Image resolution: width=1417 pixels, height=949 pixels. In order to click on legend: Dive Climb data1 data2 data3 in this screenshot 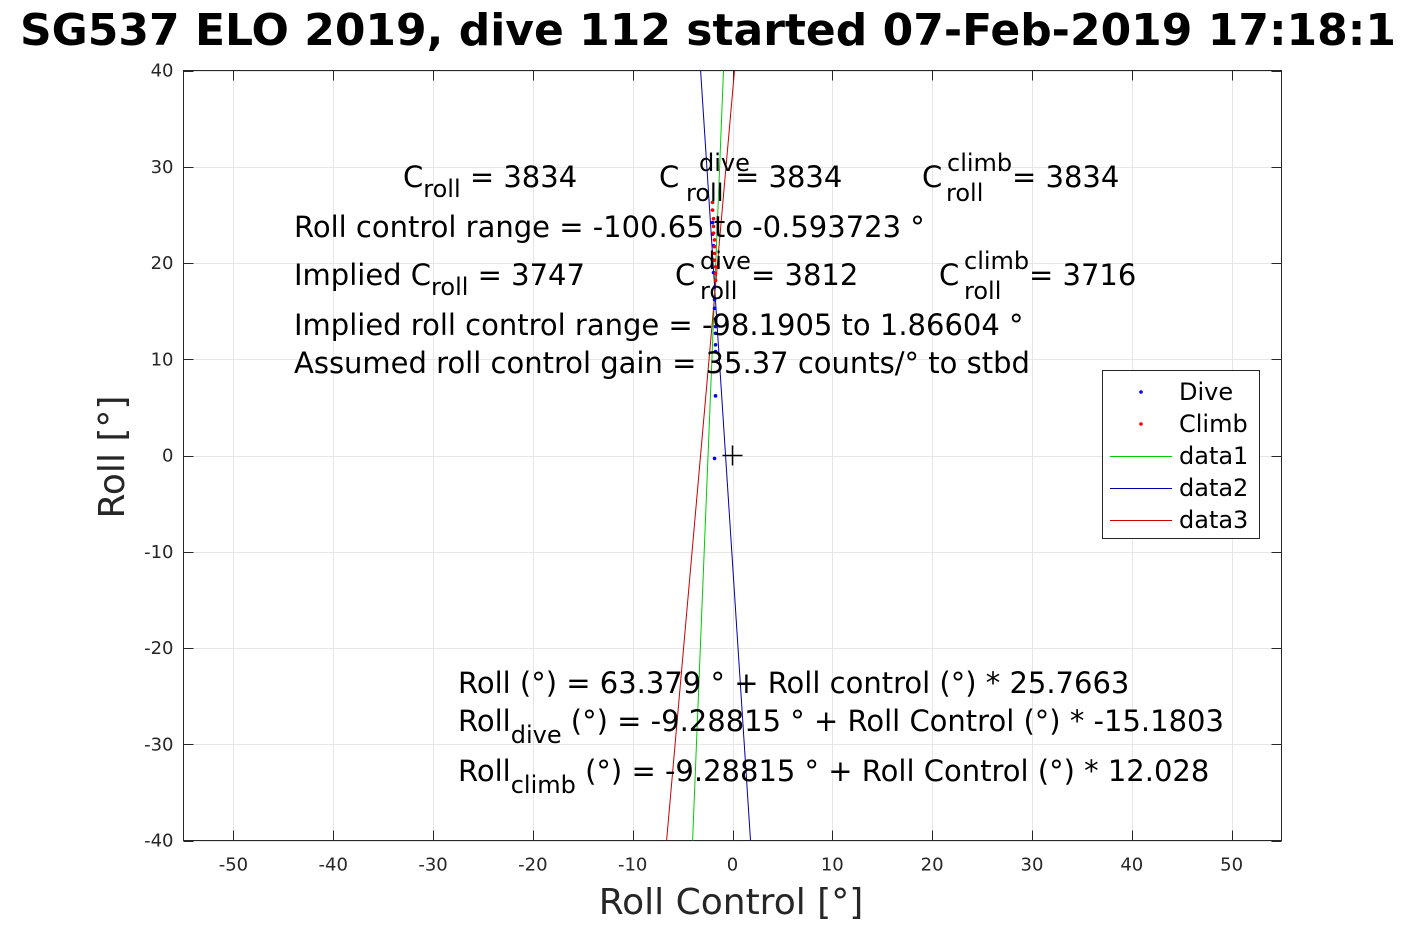, I will do `click(1181, 454)`.